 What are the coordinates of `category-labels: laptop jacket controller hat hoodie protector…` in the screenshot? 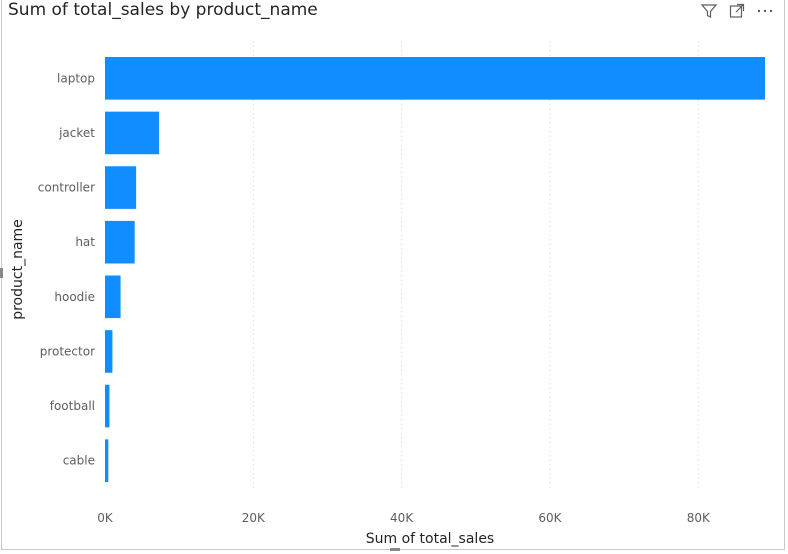 It's located at (67, 269).